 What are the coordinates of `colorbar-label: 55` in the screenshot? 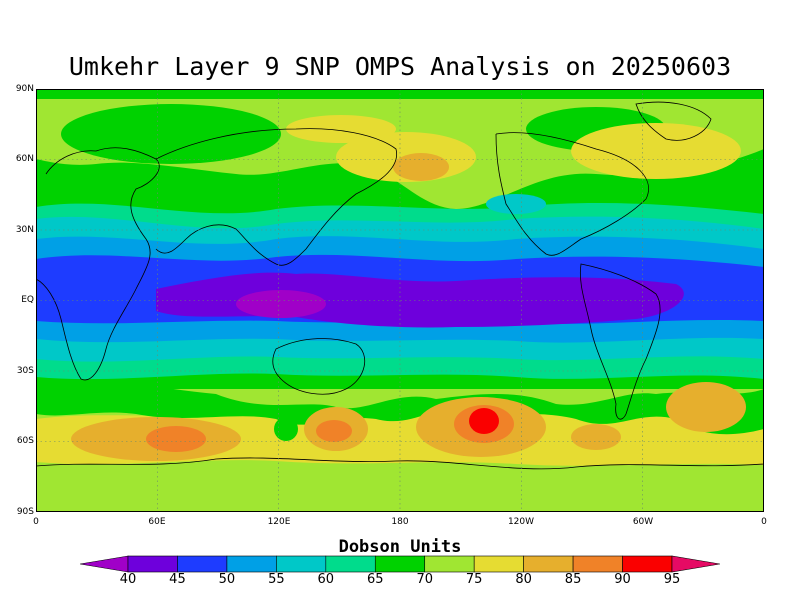 It's located at (276, 579).